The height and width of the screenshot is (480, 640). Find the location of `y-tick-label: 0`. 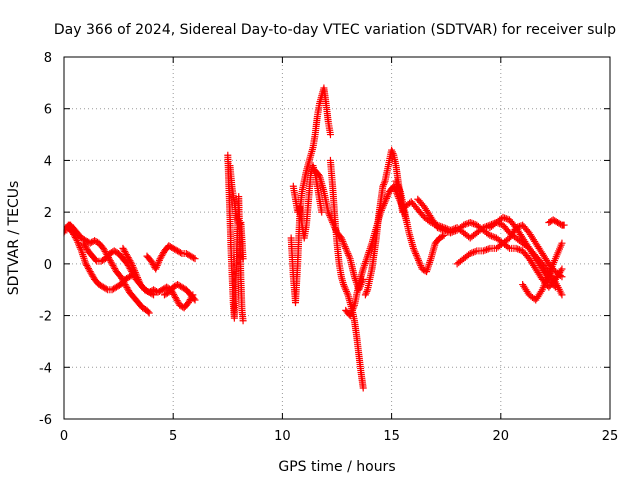

y-tick-label: 0 is located at coordinates (48, 265).